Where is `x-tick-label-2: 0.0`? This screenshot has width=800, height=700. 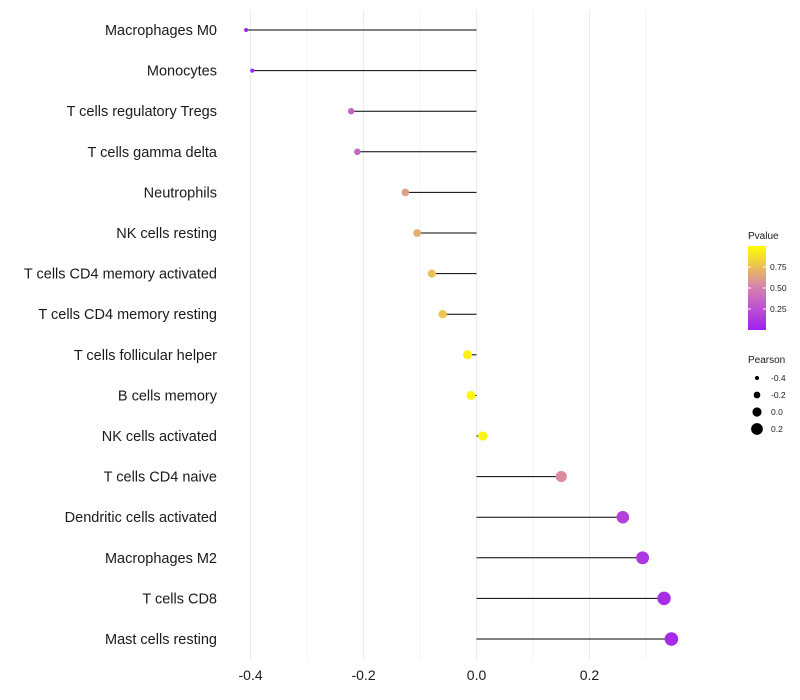
x-tick-label-2: 0.0 is located at coordinates (477, 675).